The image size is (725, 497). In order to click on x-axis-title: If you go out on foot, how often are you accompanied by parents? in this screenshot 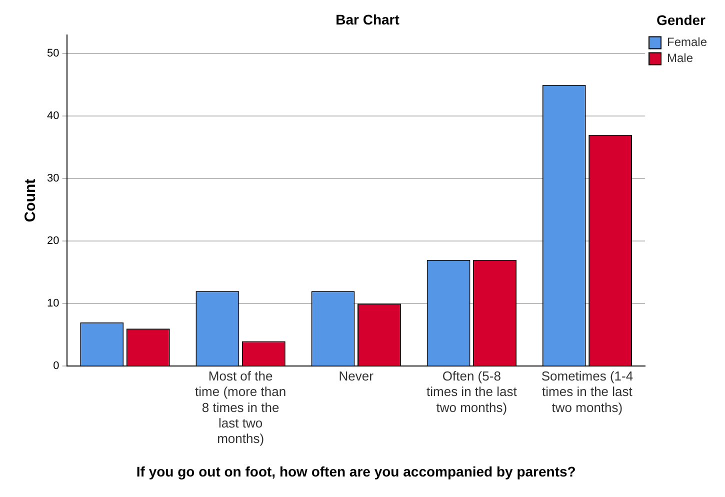, I will do `click(356, 471)`.